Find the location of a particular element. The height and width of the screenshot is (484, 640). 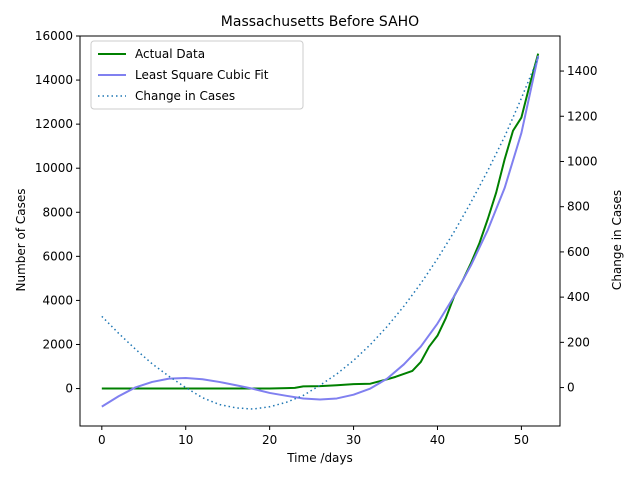

y-tick-label: 0 is located at coordinates (69, 389).